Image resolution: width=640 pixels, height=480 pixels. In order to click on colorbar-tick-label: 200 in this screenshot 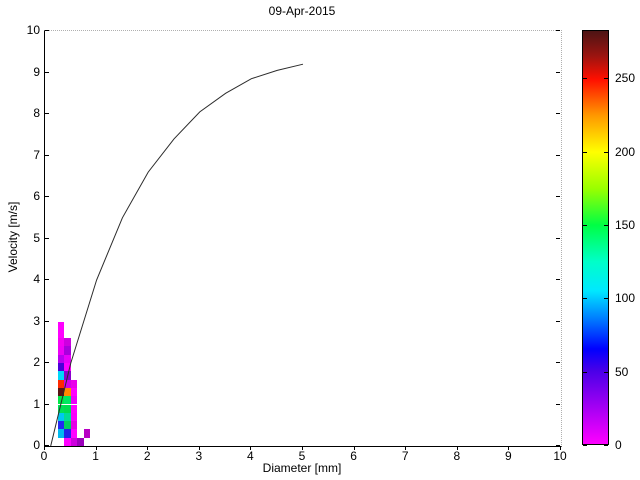, I will do `click(625, 151)`.